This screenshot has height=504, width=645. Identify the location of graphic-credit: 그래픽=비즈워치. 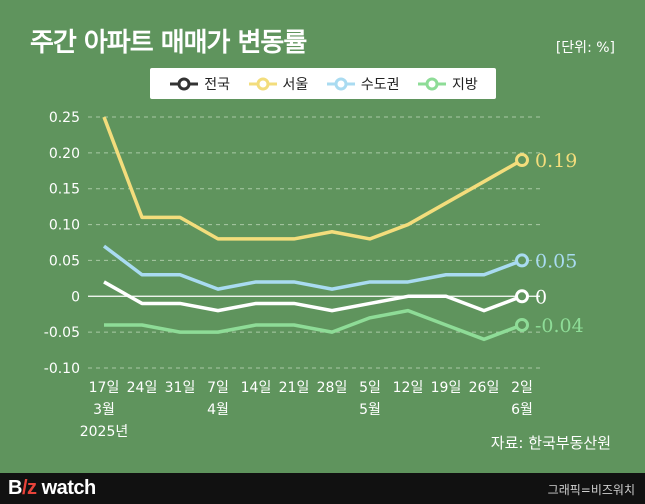
(591, 490).